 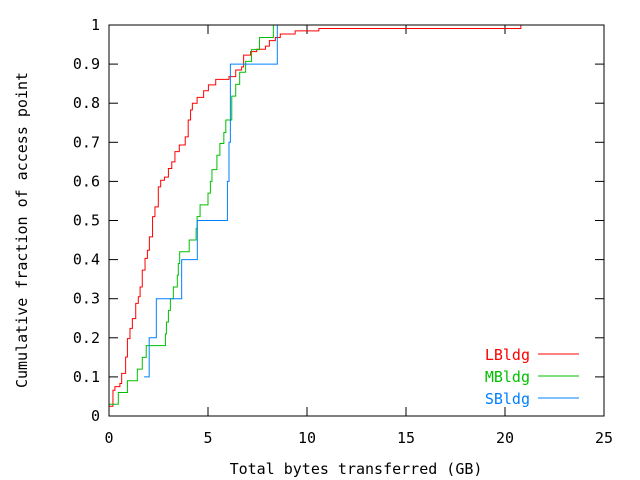 I want to click on x-axis-label: Total bytes transferred (GB), so click(x=356, y=469).